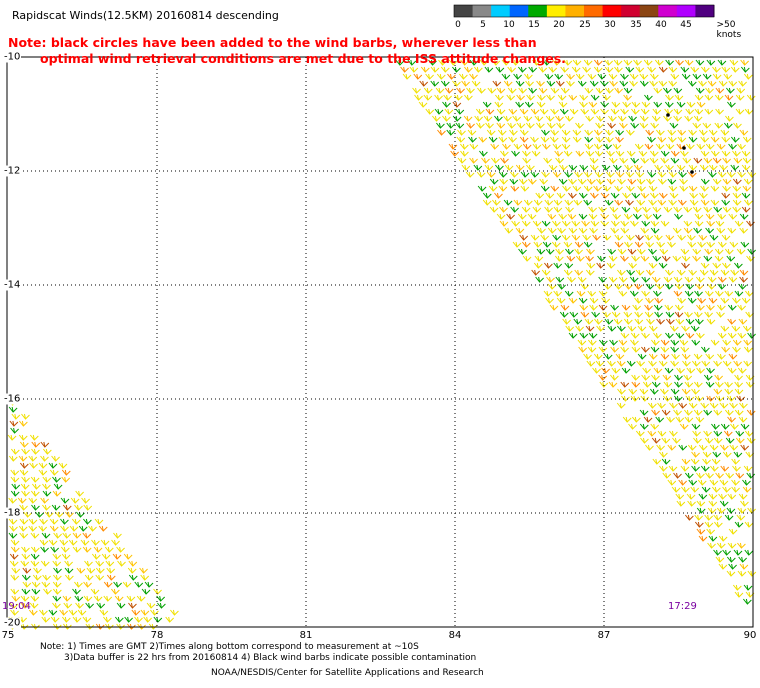 The width and height of the screenshot is (760, 688). I want to click on lon-label-75: 75, so click(8, 635).